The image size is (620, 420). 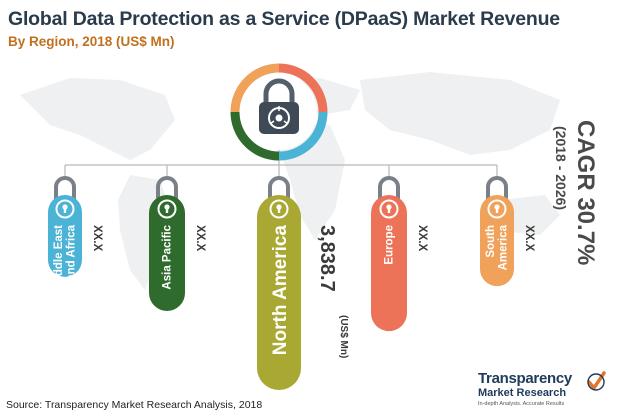 I want to click on category-label-line: Europe, so click(x=389, y=245).